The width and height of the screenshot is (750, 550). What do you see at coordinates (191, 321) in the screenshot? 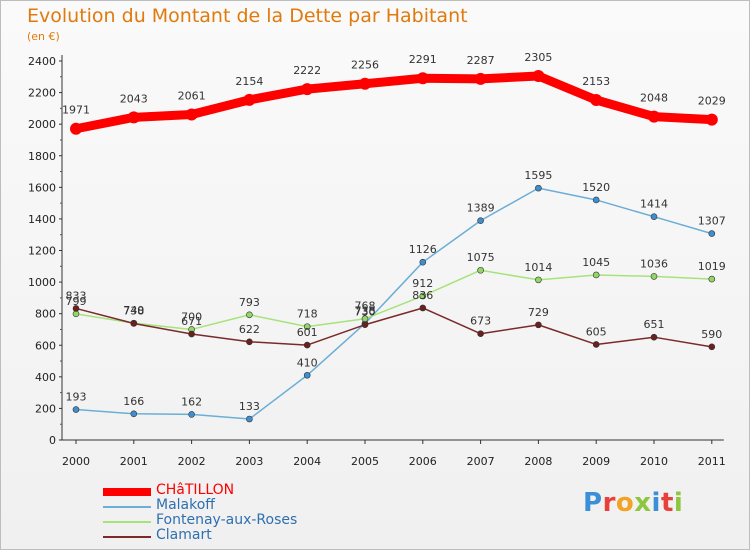
I see `data-label: 671` at bounding box center [191, 321].